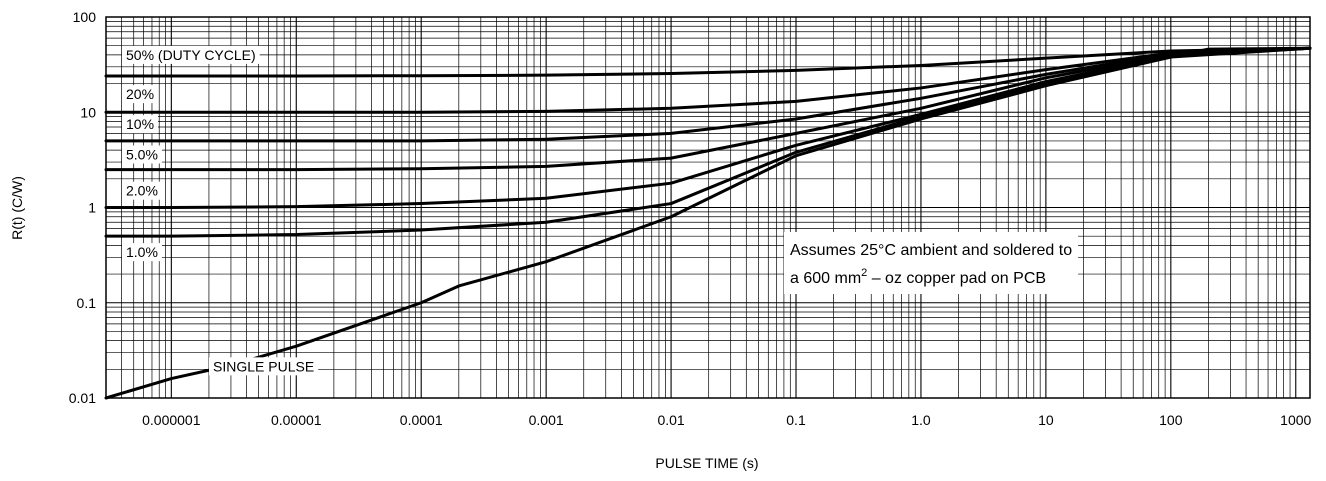  Describe the element at coordinates (421, 420) in the screenshot. I see `x-tick-label: 0.0001` at that location.